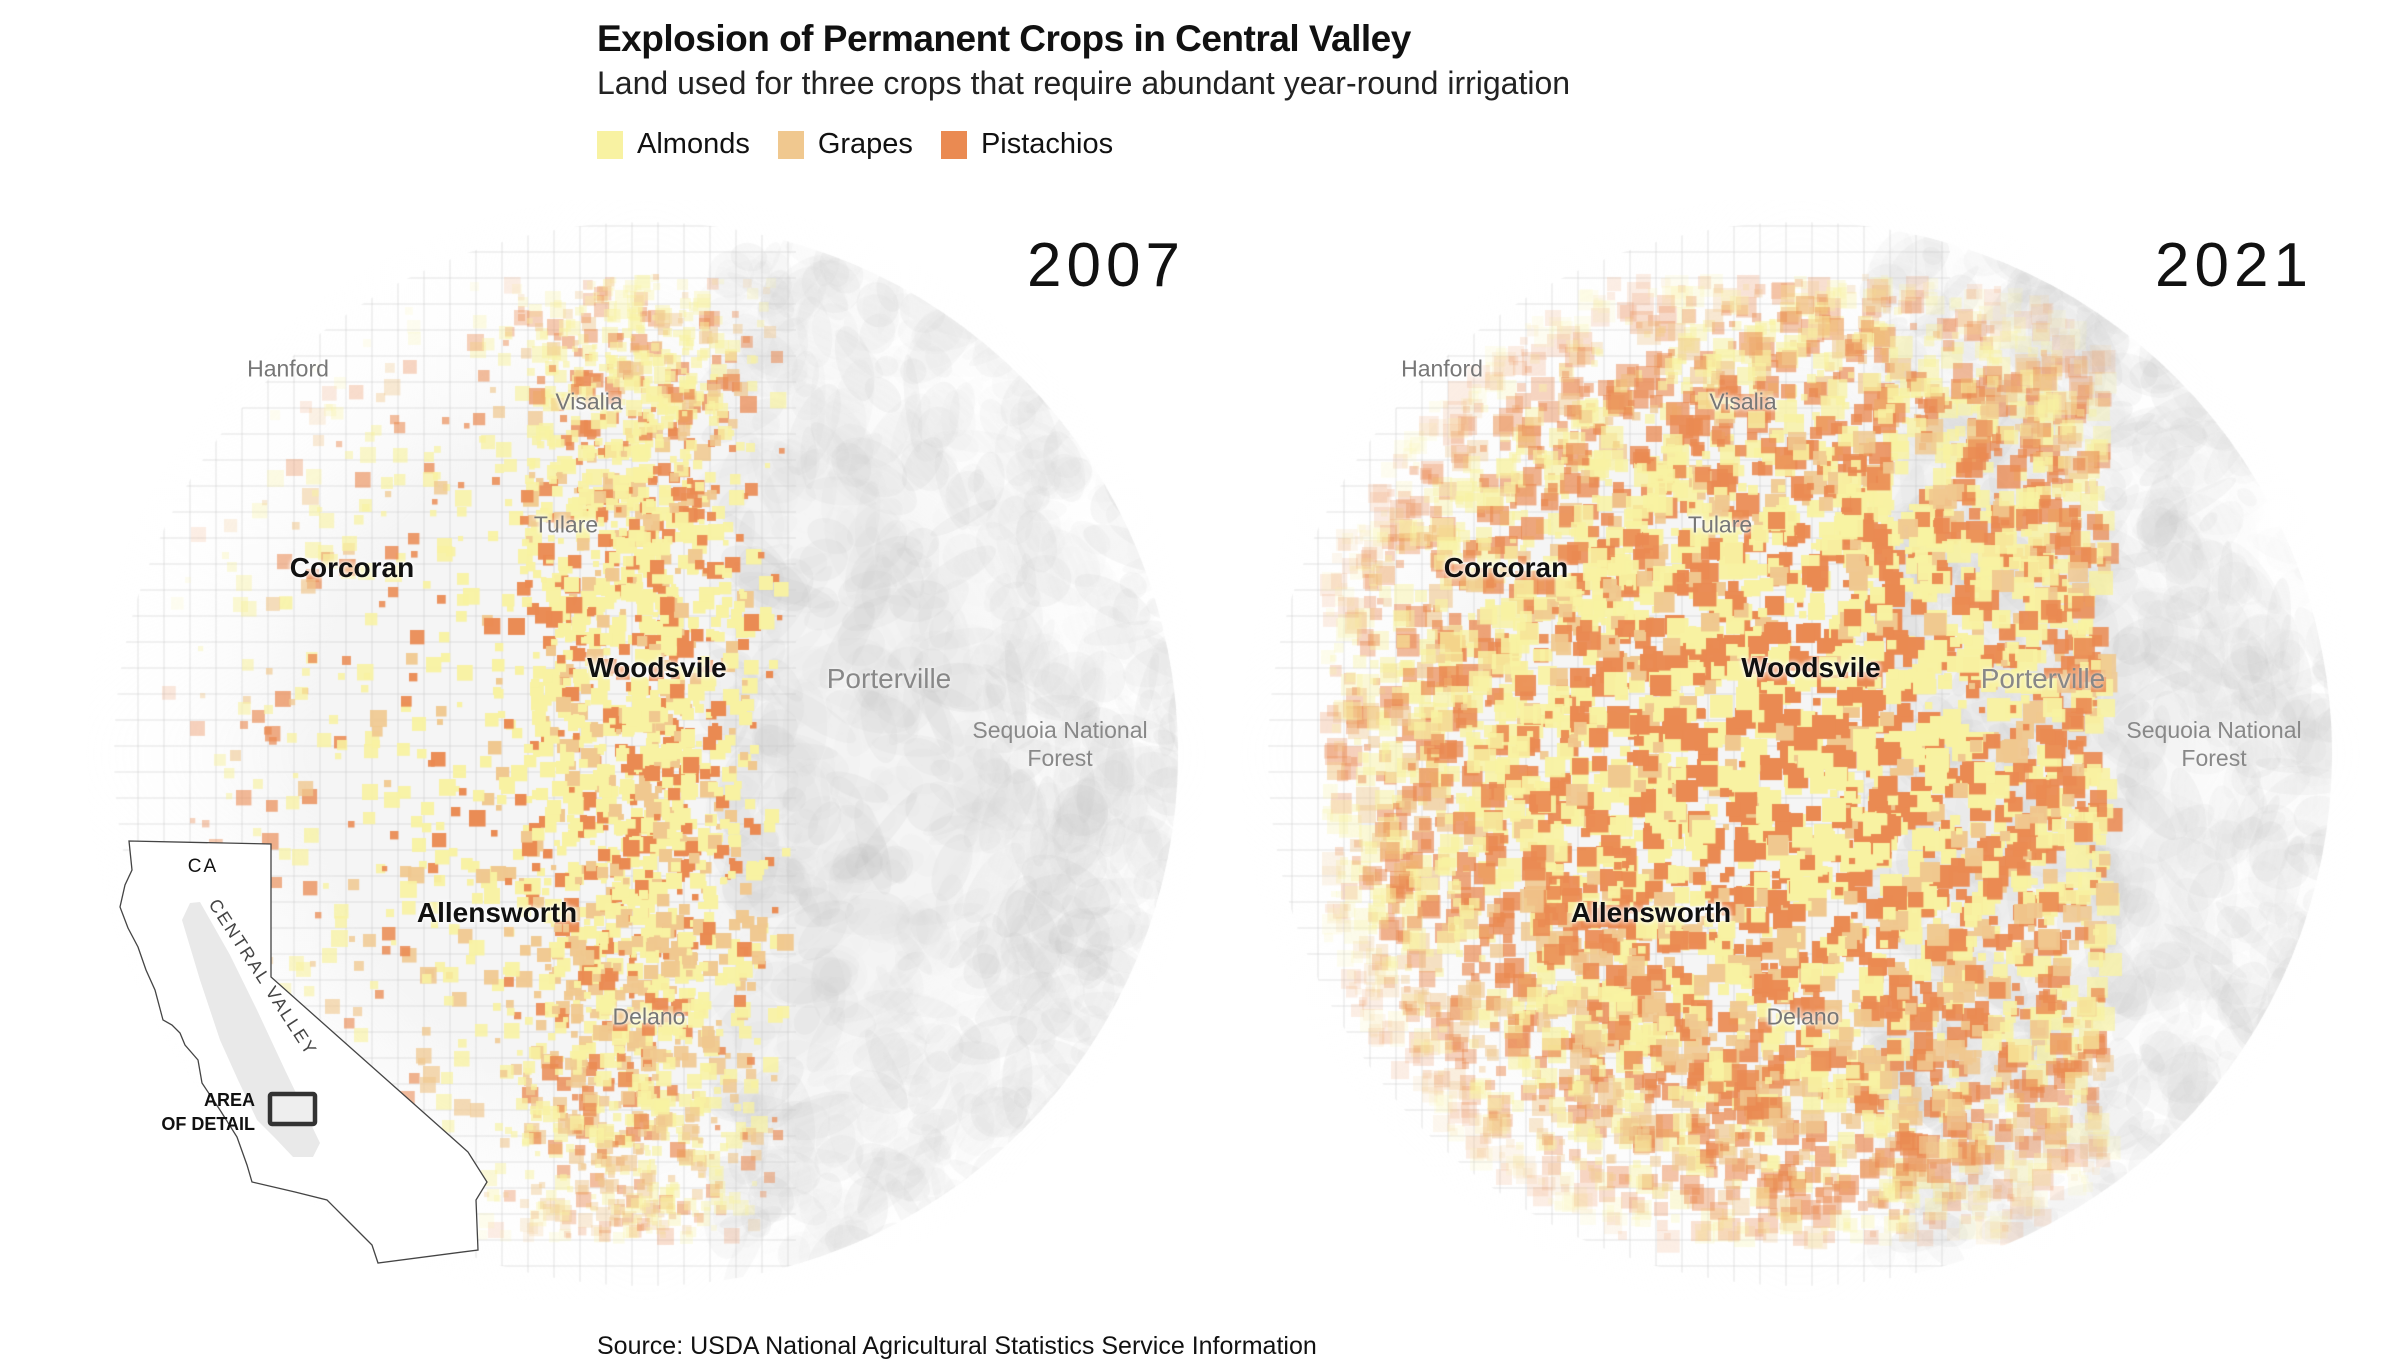  Describe the element at coordinates (203, 866) in the screenshot. I see `inset-state-label: CA` at that location.